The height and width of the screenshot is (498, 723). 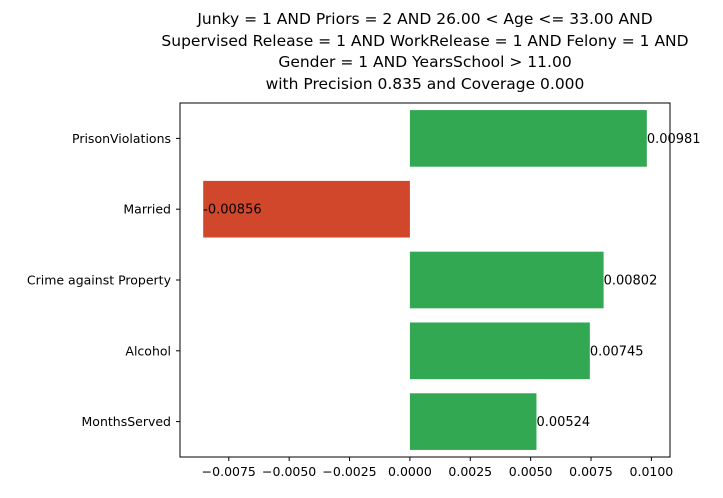 What do you see at coordinates (148, 350) in the screenshot?
I see `y-tick-label: Alcohol` at bounding box center [148, 350].